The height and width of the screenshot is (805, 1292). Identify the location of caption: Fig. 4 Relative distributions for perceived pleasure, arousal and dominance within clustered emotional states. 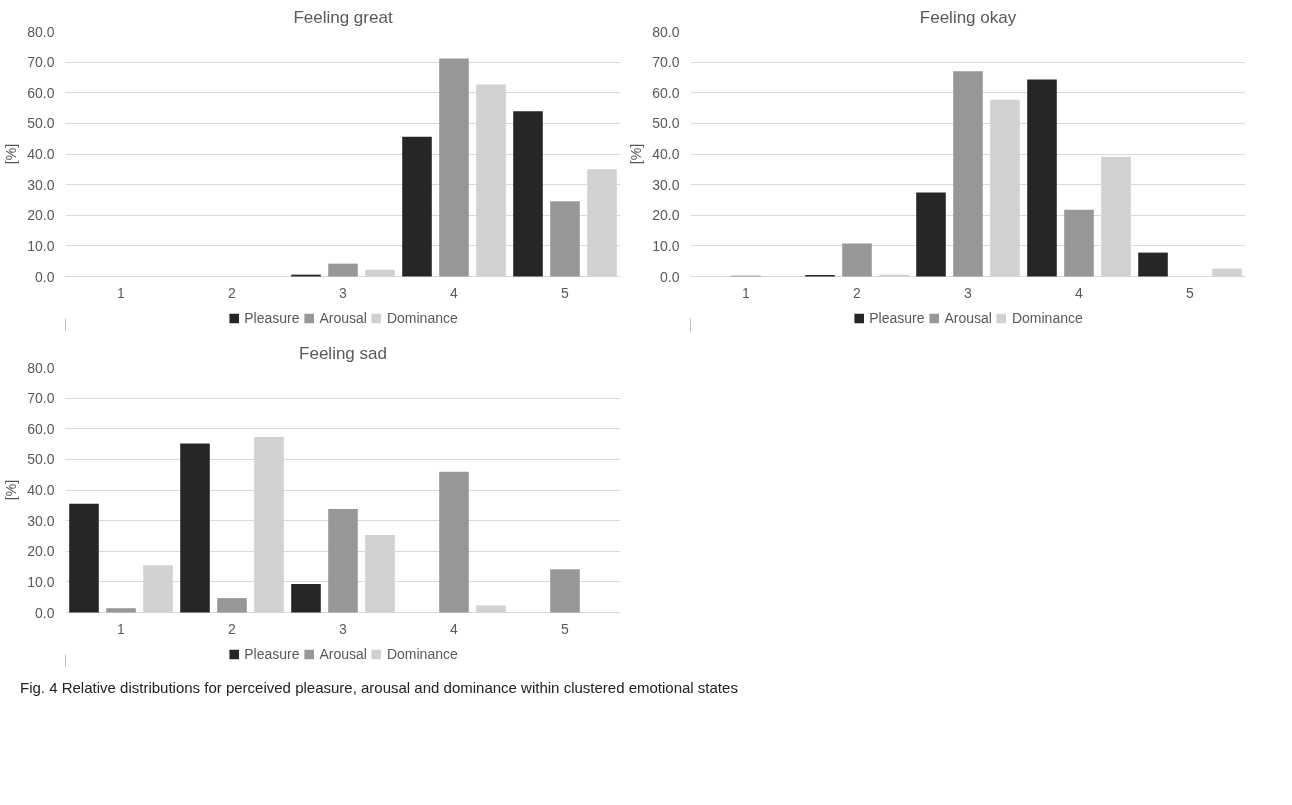
(379, 688).